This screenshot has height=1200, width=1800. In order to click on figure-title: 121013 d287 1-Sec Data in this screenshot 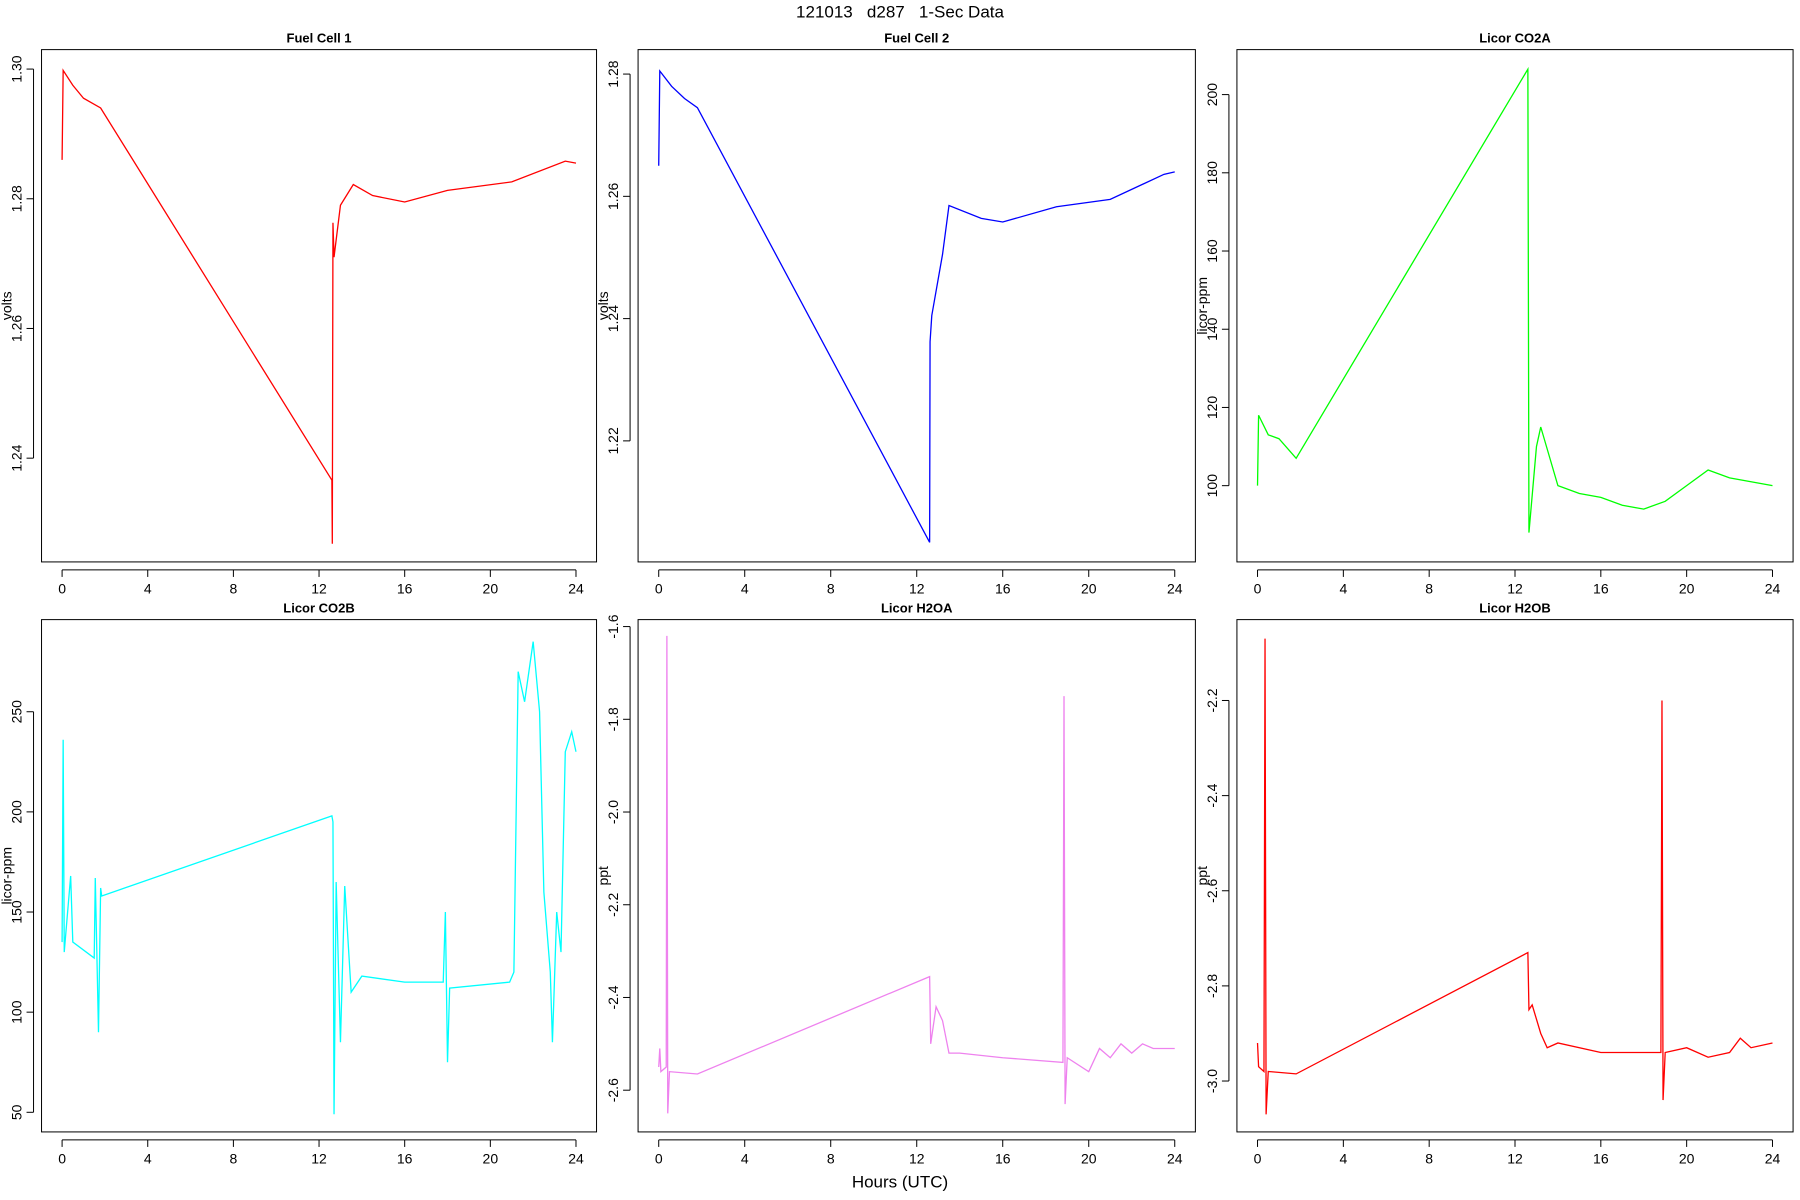, I will do `click(900, 11)`.